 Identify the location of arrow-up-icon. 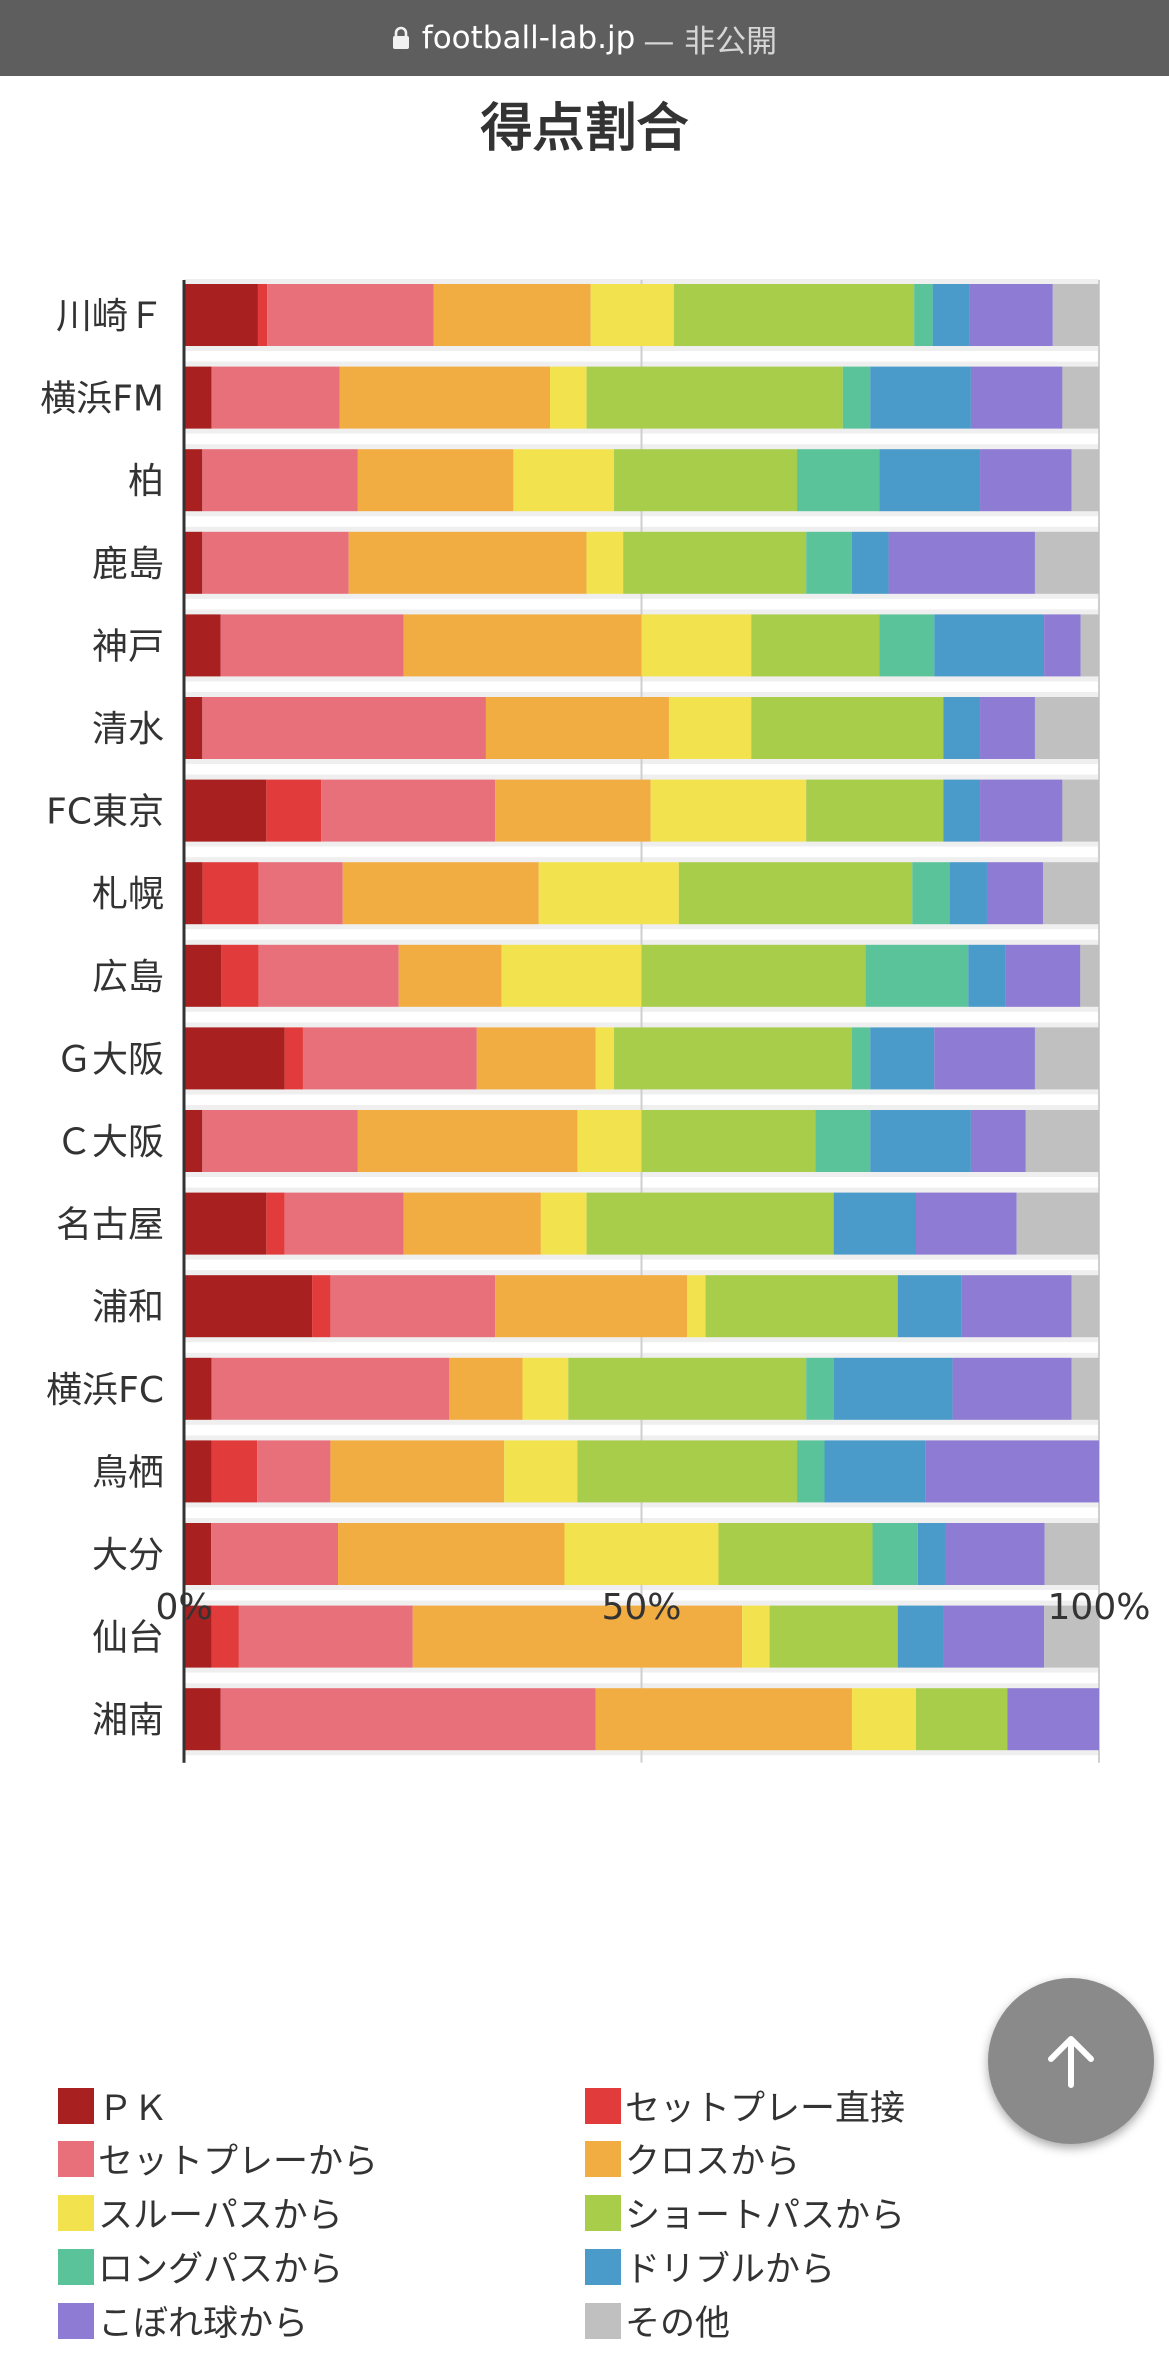
(1071, 2062).